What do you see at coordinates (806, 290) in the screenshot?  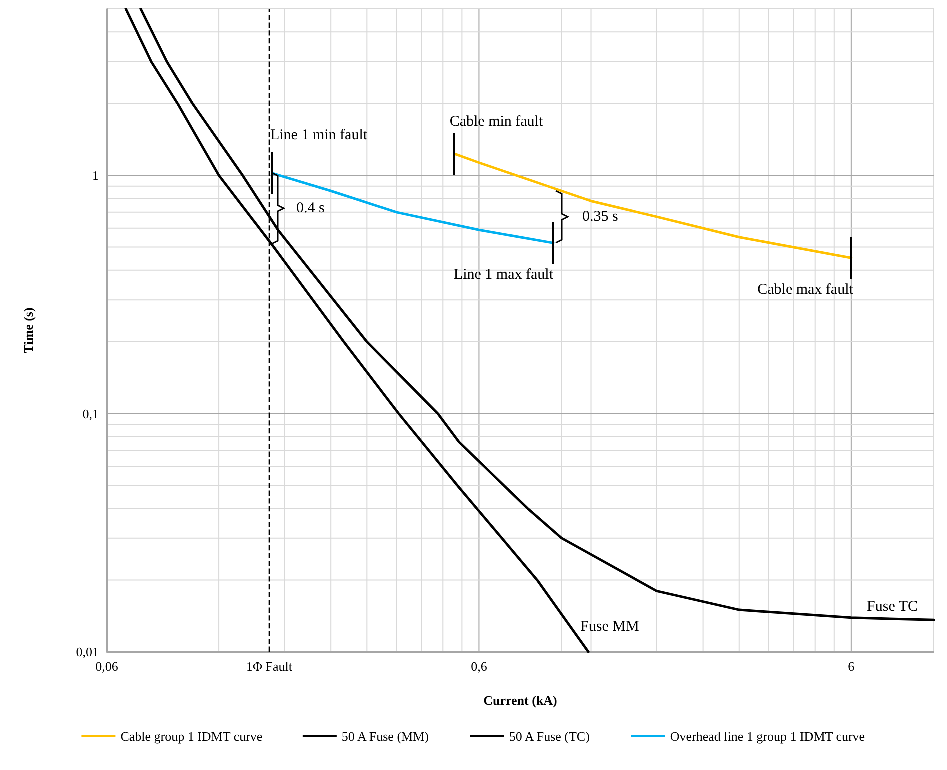 I see `annotation: Cable max fault` at bounding box center [806, 290].